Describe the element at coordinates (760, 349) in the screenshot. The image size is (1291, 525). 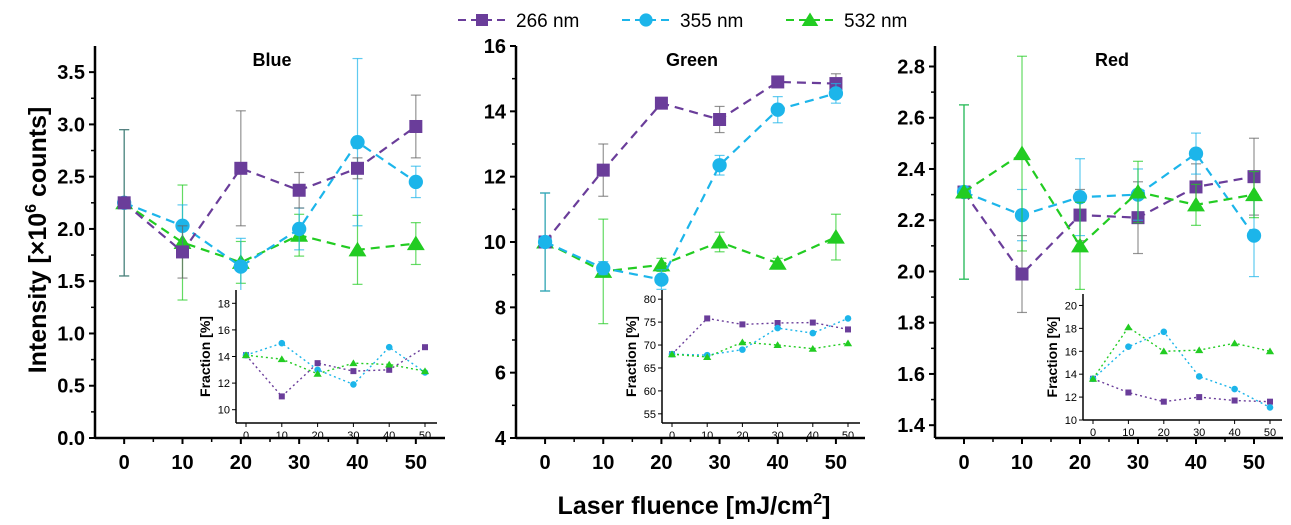
I see `green-inset-series-532-nm` at that location.